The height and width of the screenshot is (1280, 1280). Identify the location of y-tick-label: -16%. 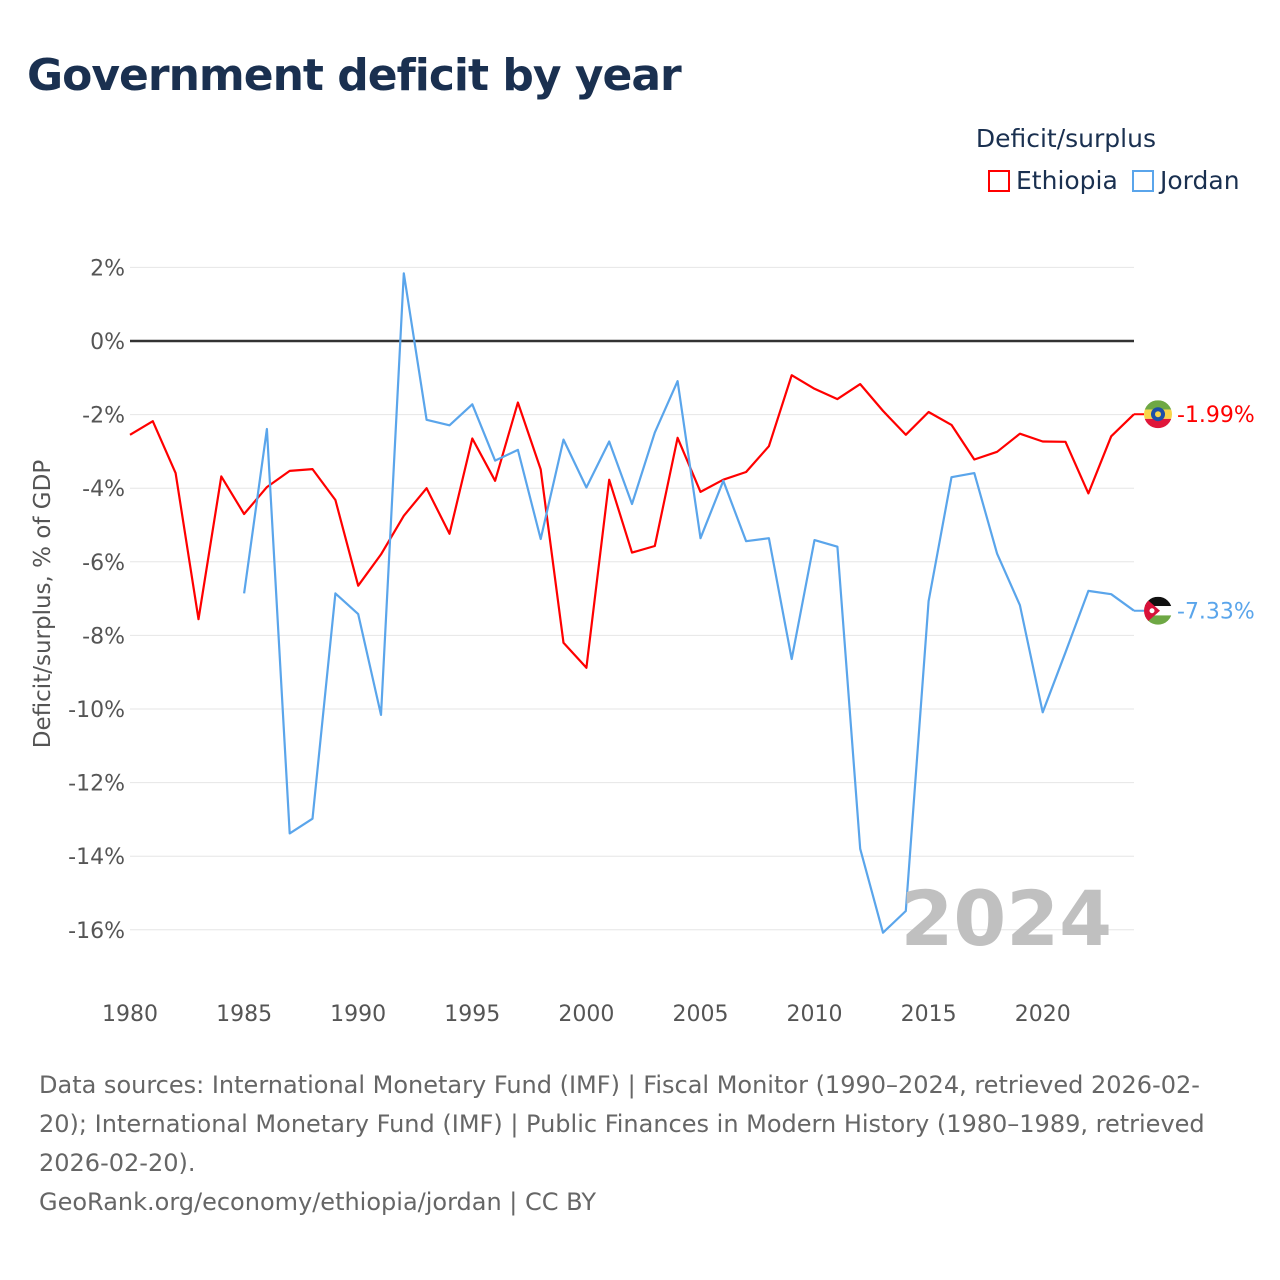
(96, 931).